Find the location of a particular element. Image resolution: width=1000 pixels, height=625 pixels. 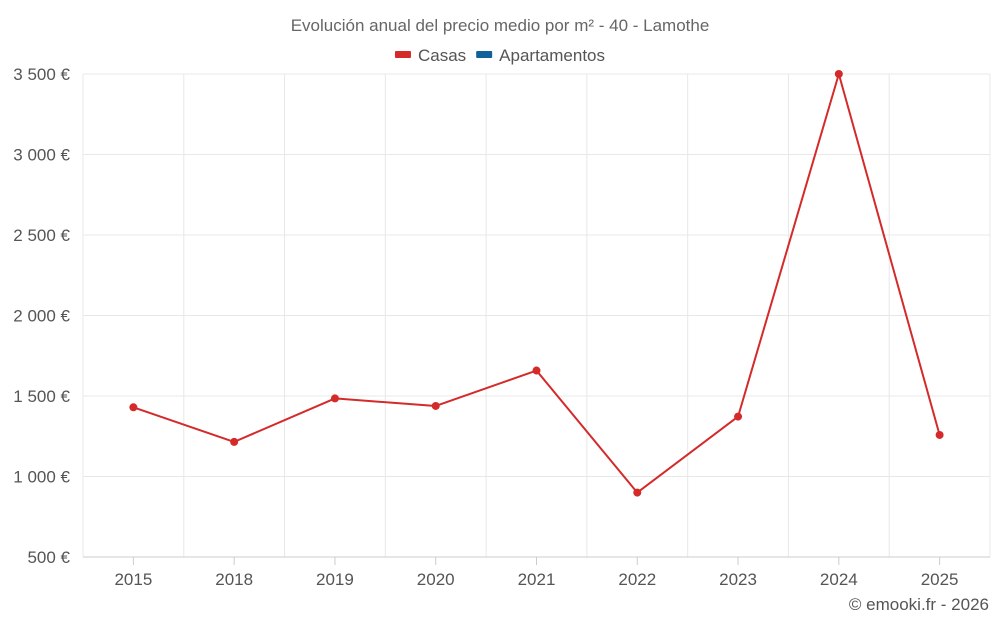

y-tick-label: 1 500 € is located at coordinates (41, 396).